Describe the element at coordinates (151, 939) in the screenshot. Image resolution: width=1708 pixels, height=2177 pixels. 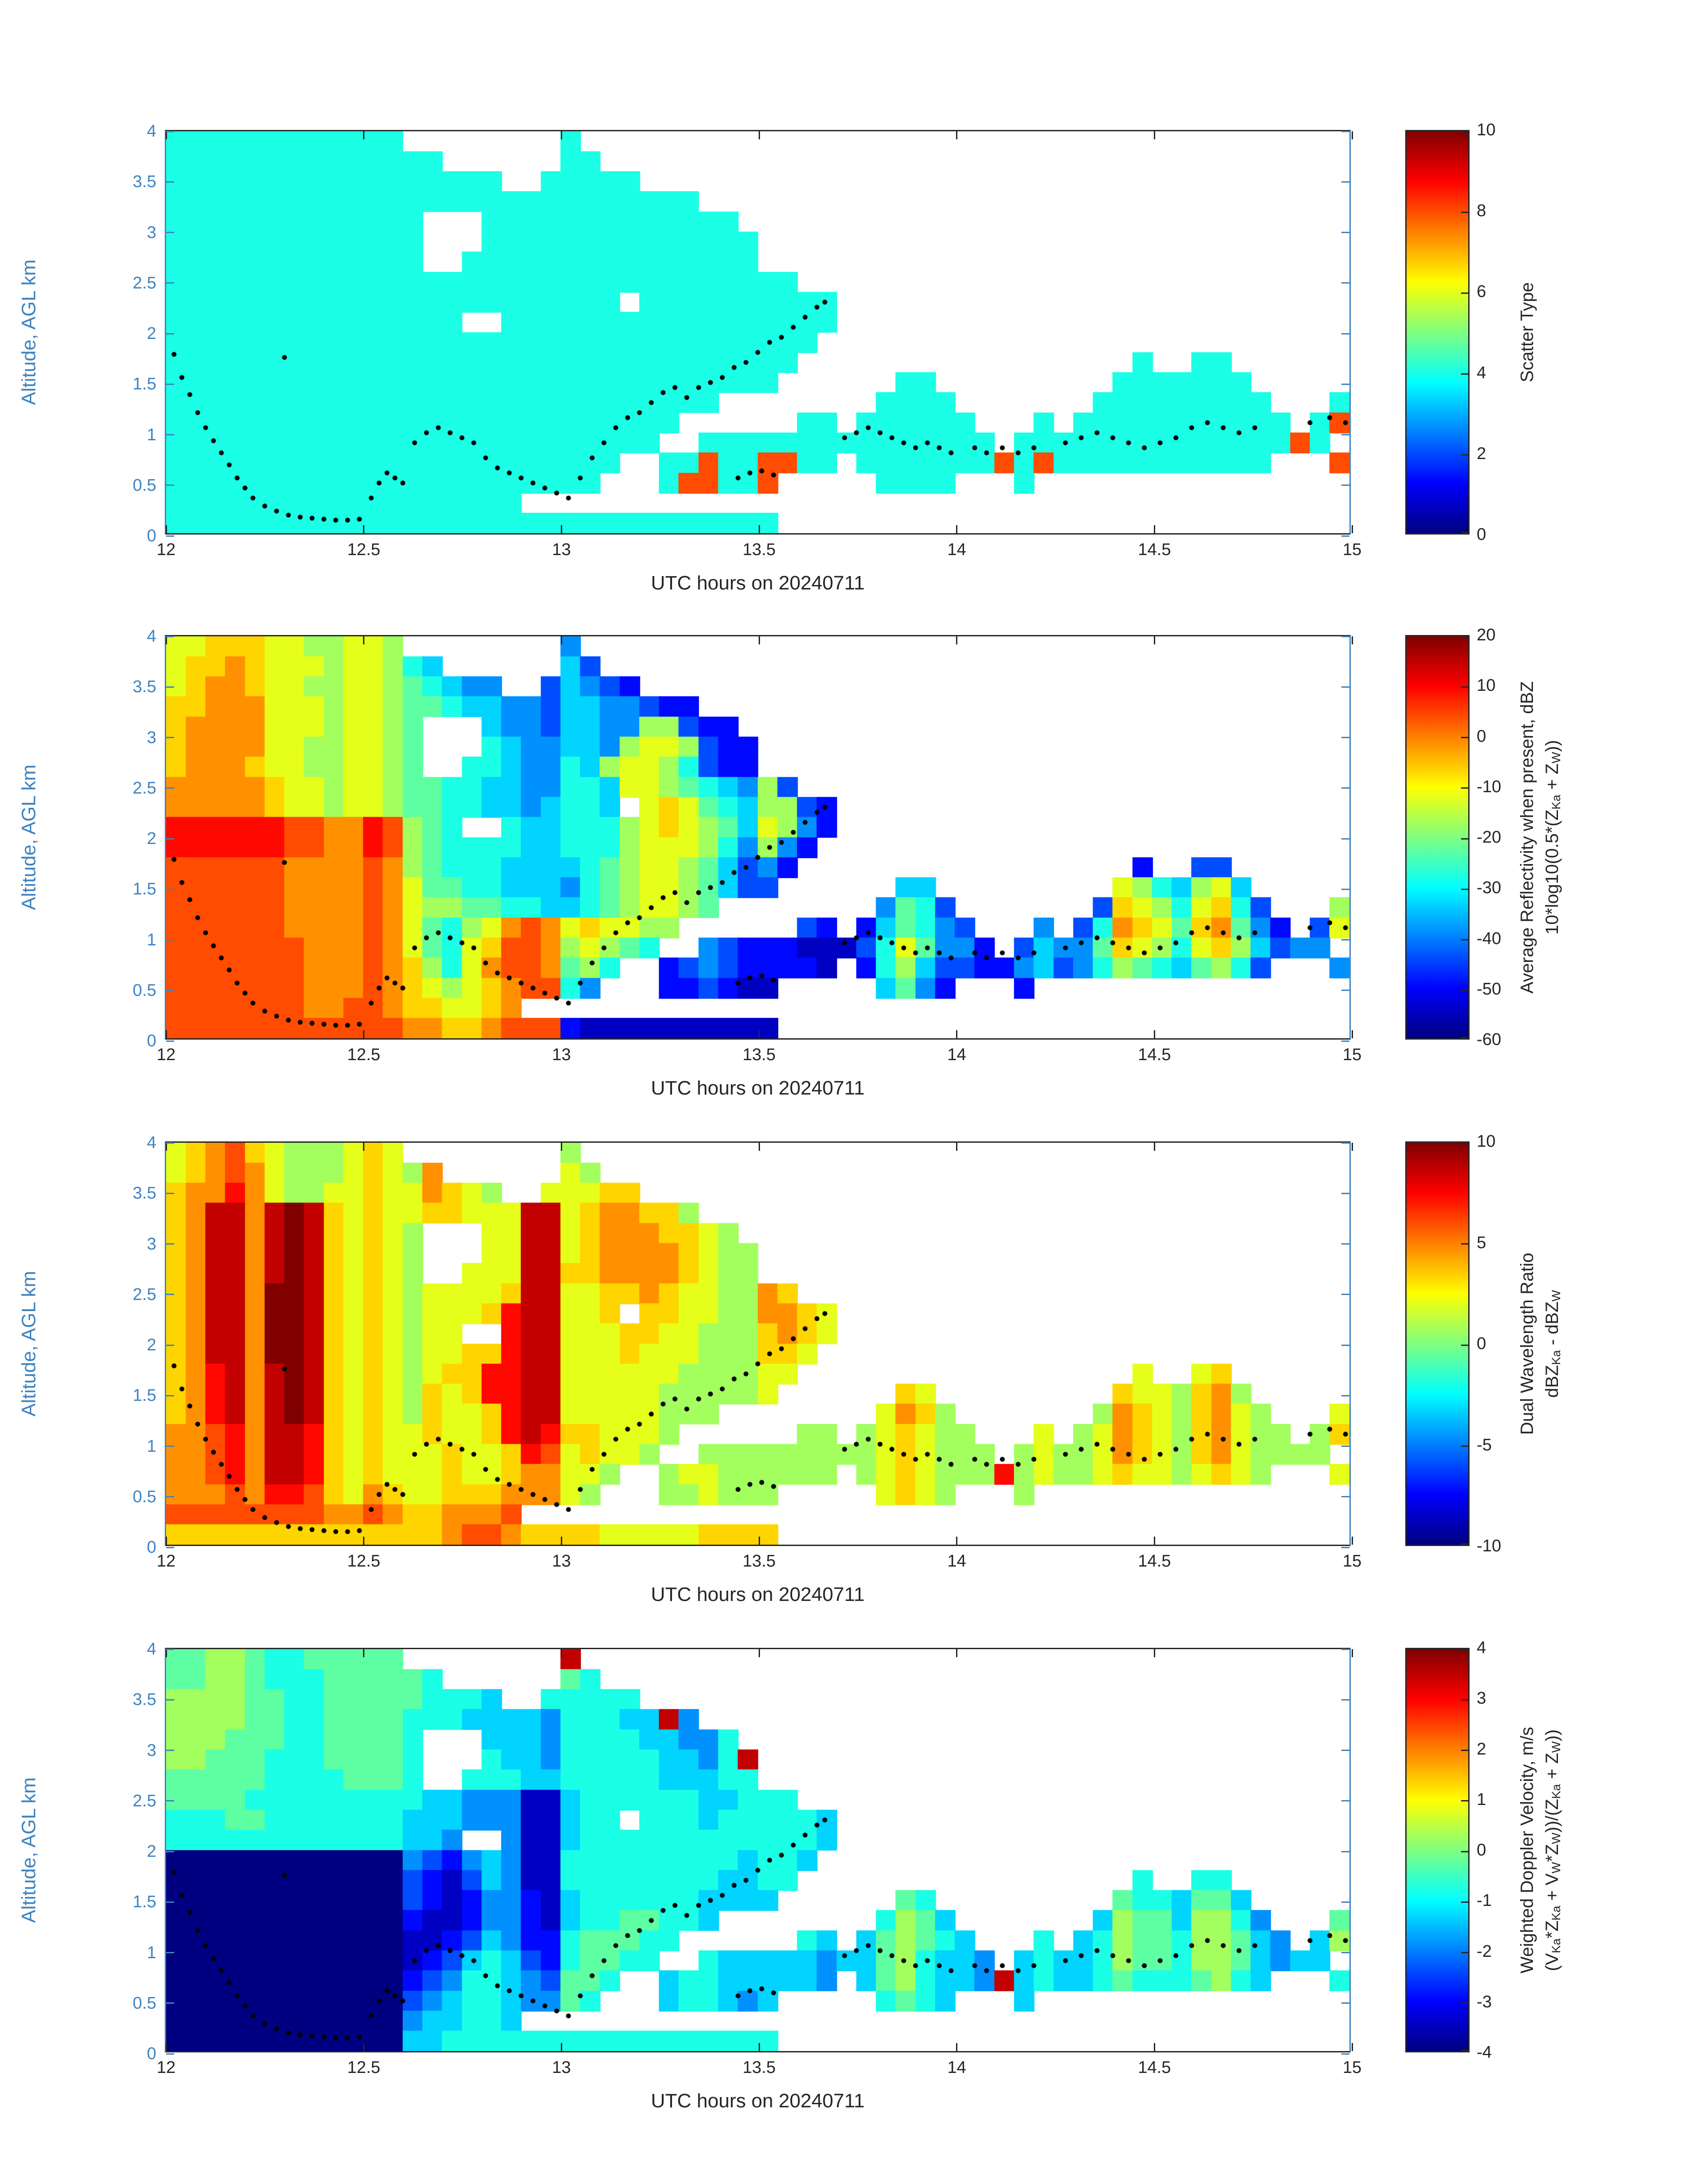
I see `y-tick-label: 1` at that location.